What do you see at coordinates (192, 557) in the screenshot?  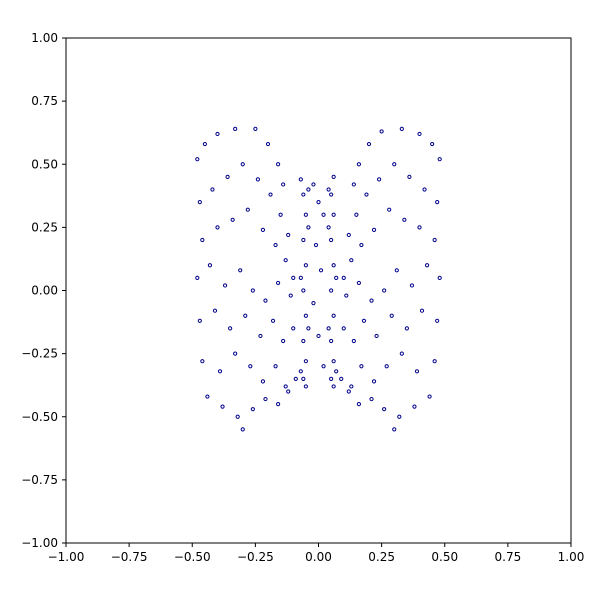 I see `x-tick-label: −0.50` at bounding box center [192, 557].